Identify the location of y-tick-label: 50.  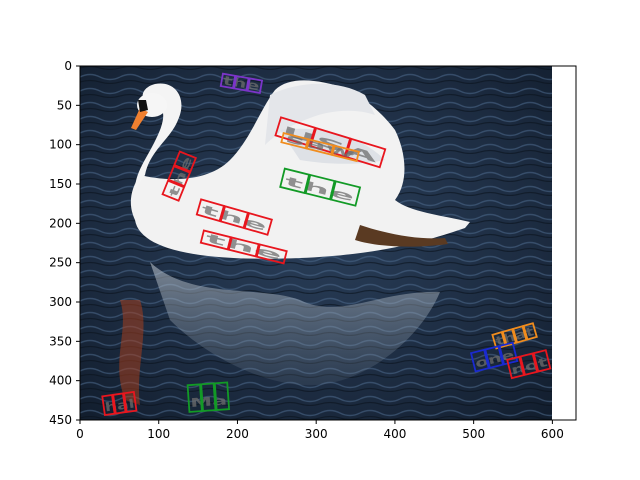
(64, 105).